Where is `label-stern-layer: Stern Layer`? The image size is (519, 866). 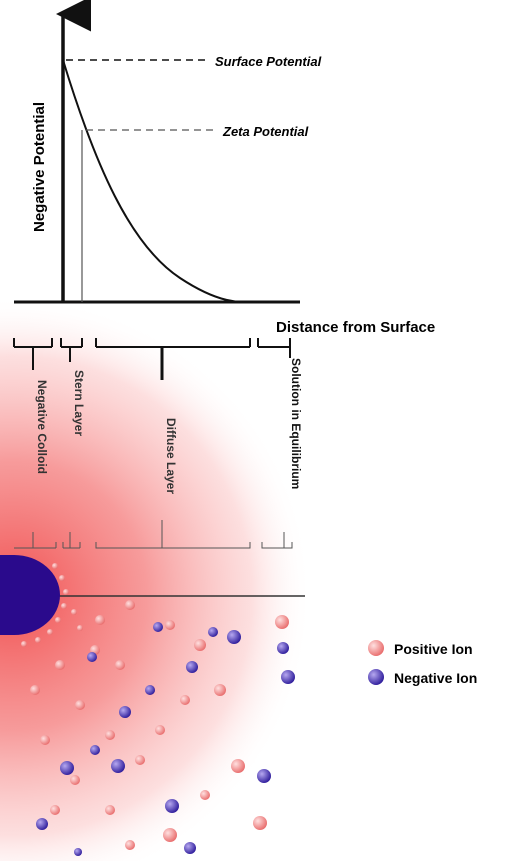 label-stern-layer: Stern Layer is located at coordinates (79, 403).